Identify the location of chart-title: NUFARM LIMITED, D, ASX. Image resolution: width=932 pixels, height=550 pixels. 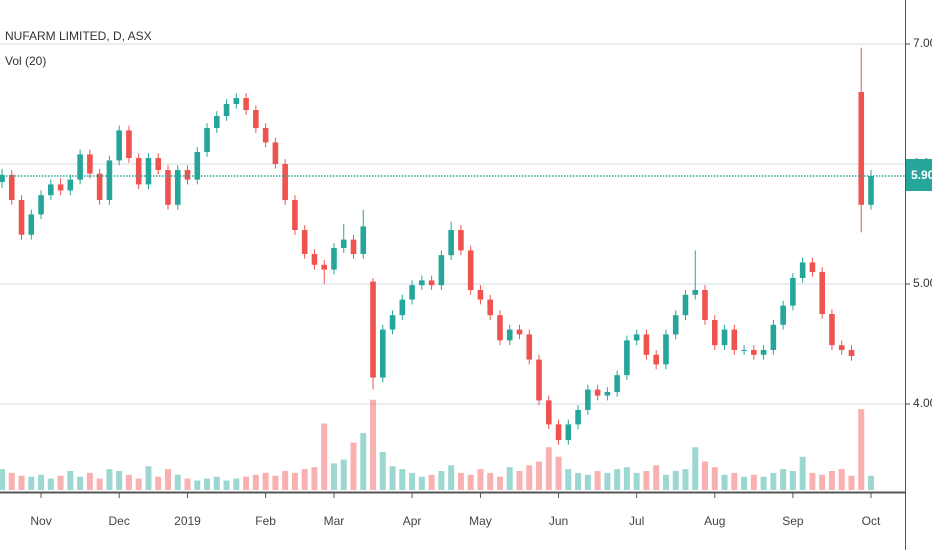
(78, 36).